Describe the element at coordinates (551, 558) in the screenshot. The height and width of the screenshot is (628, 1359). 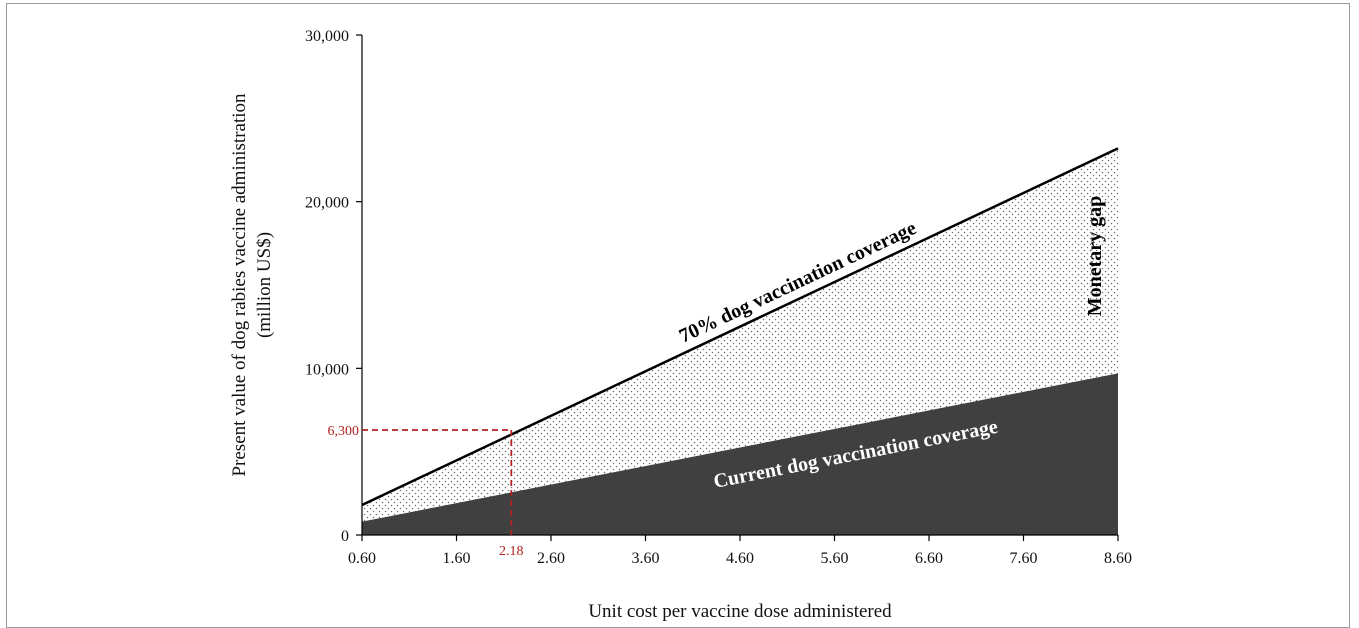
I see `x-tick-label: 2.60` at that location.